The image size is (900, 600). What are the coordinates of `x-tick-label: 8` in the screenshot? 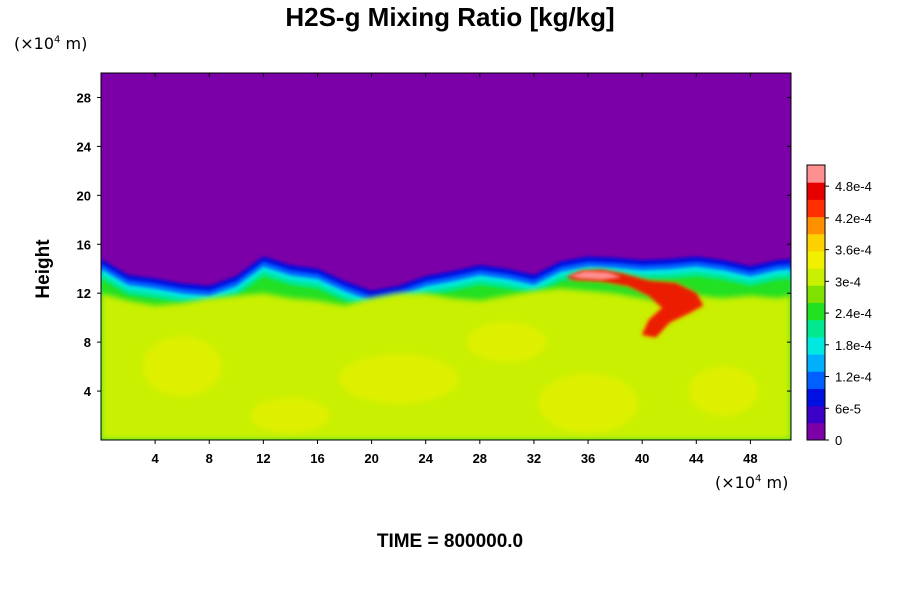 It's located at (209, 458).